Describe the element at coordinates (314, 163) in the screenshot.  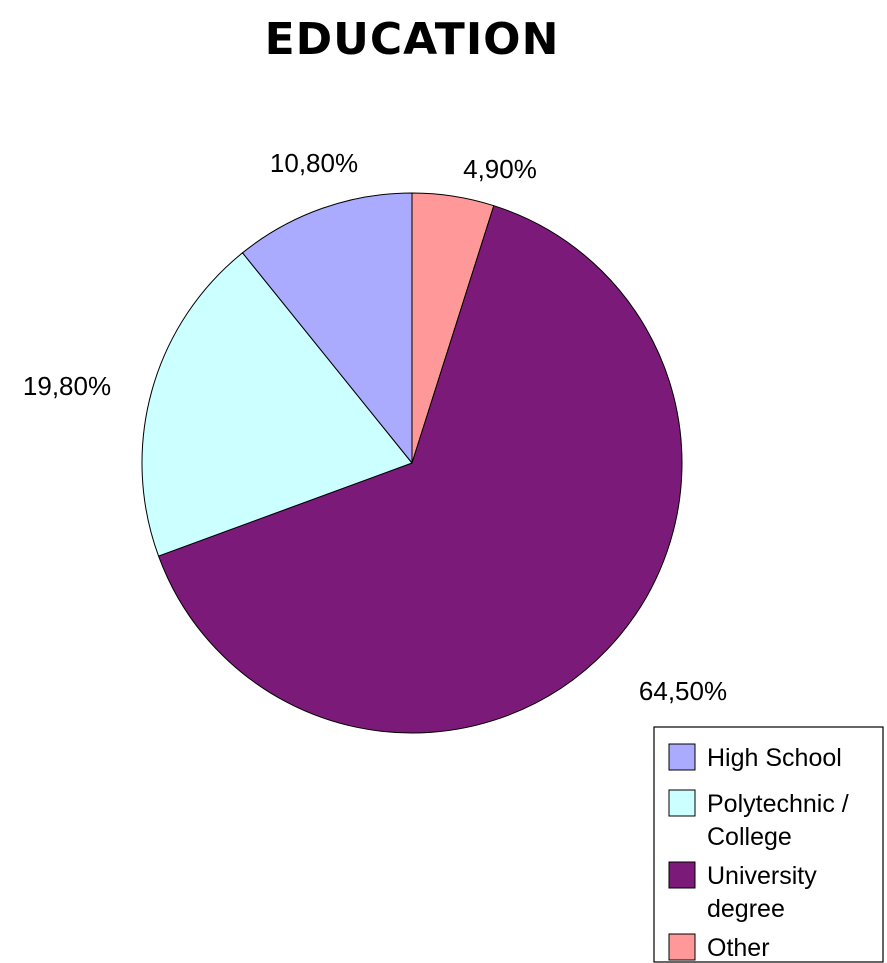
I see `slice-label-high-school: 10,80%` at that location.